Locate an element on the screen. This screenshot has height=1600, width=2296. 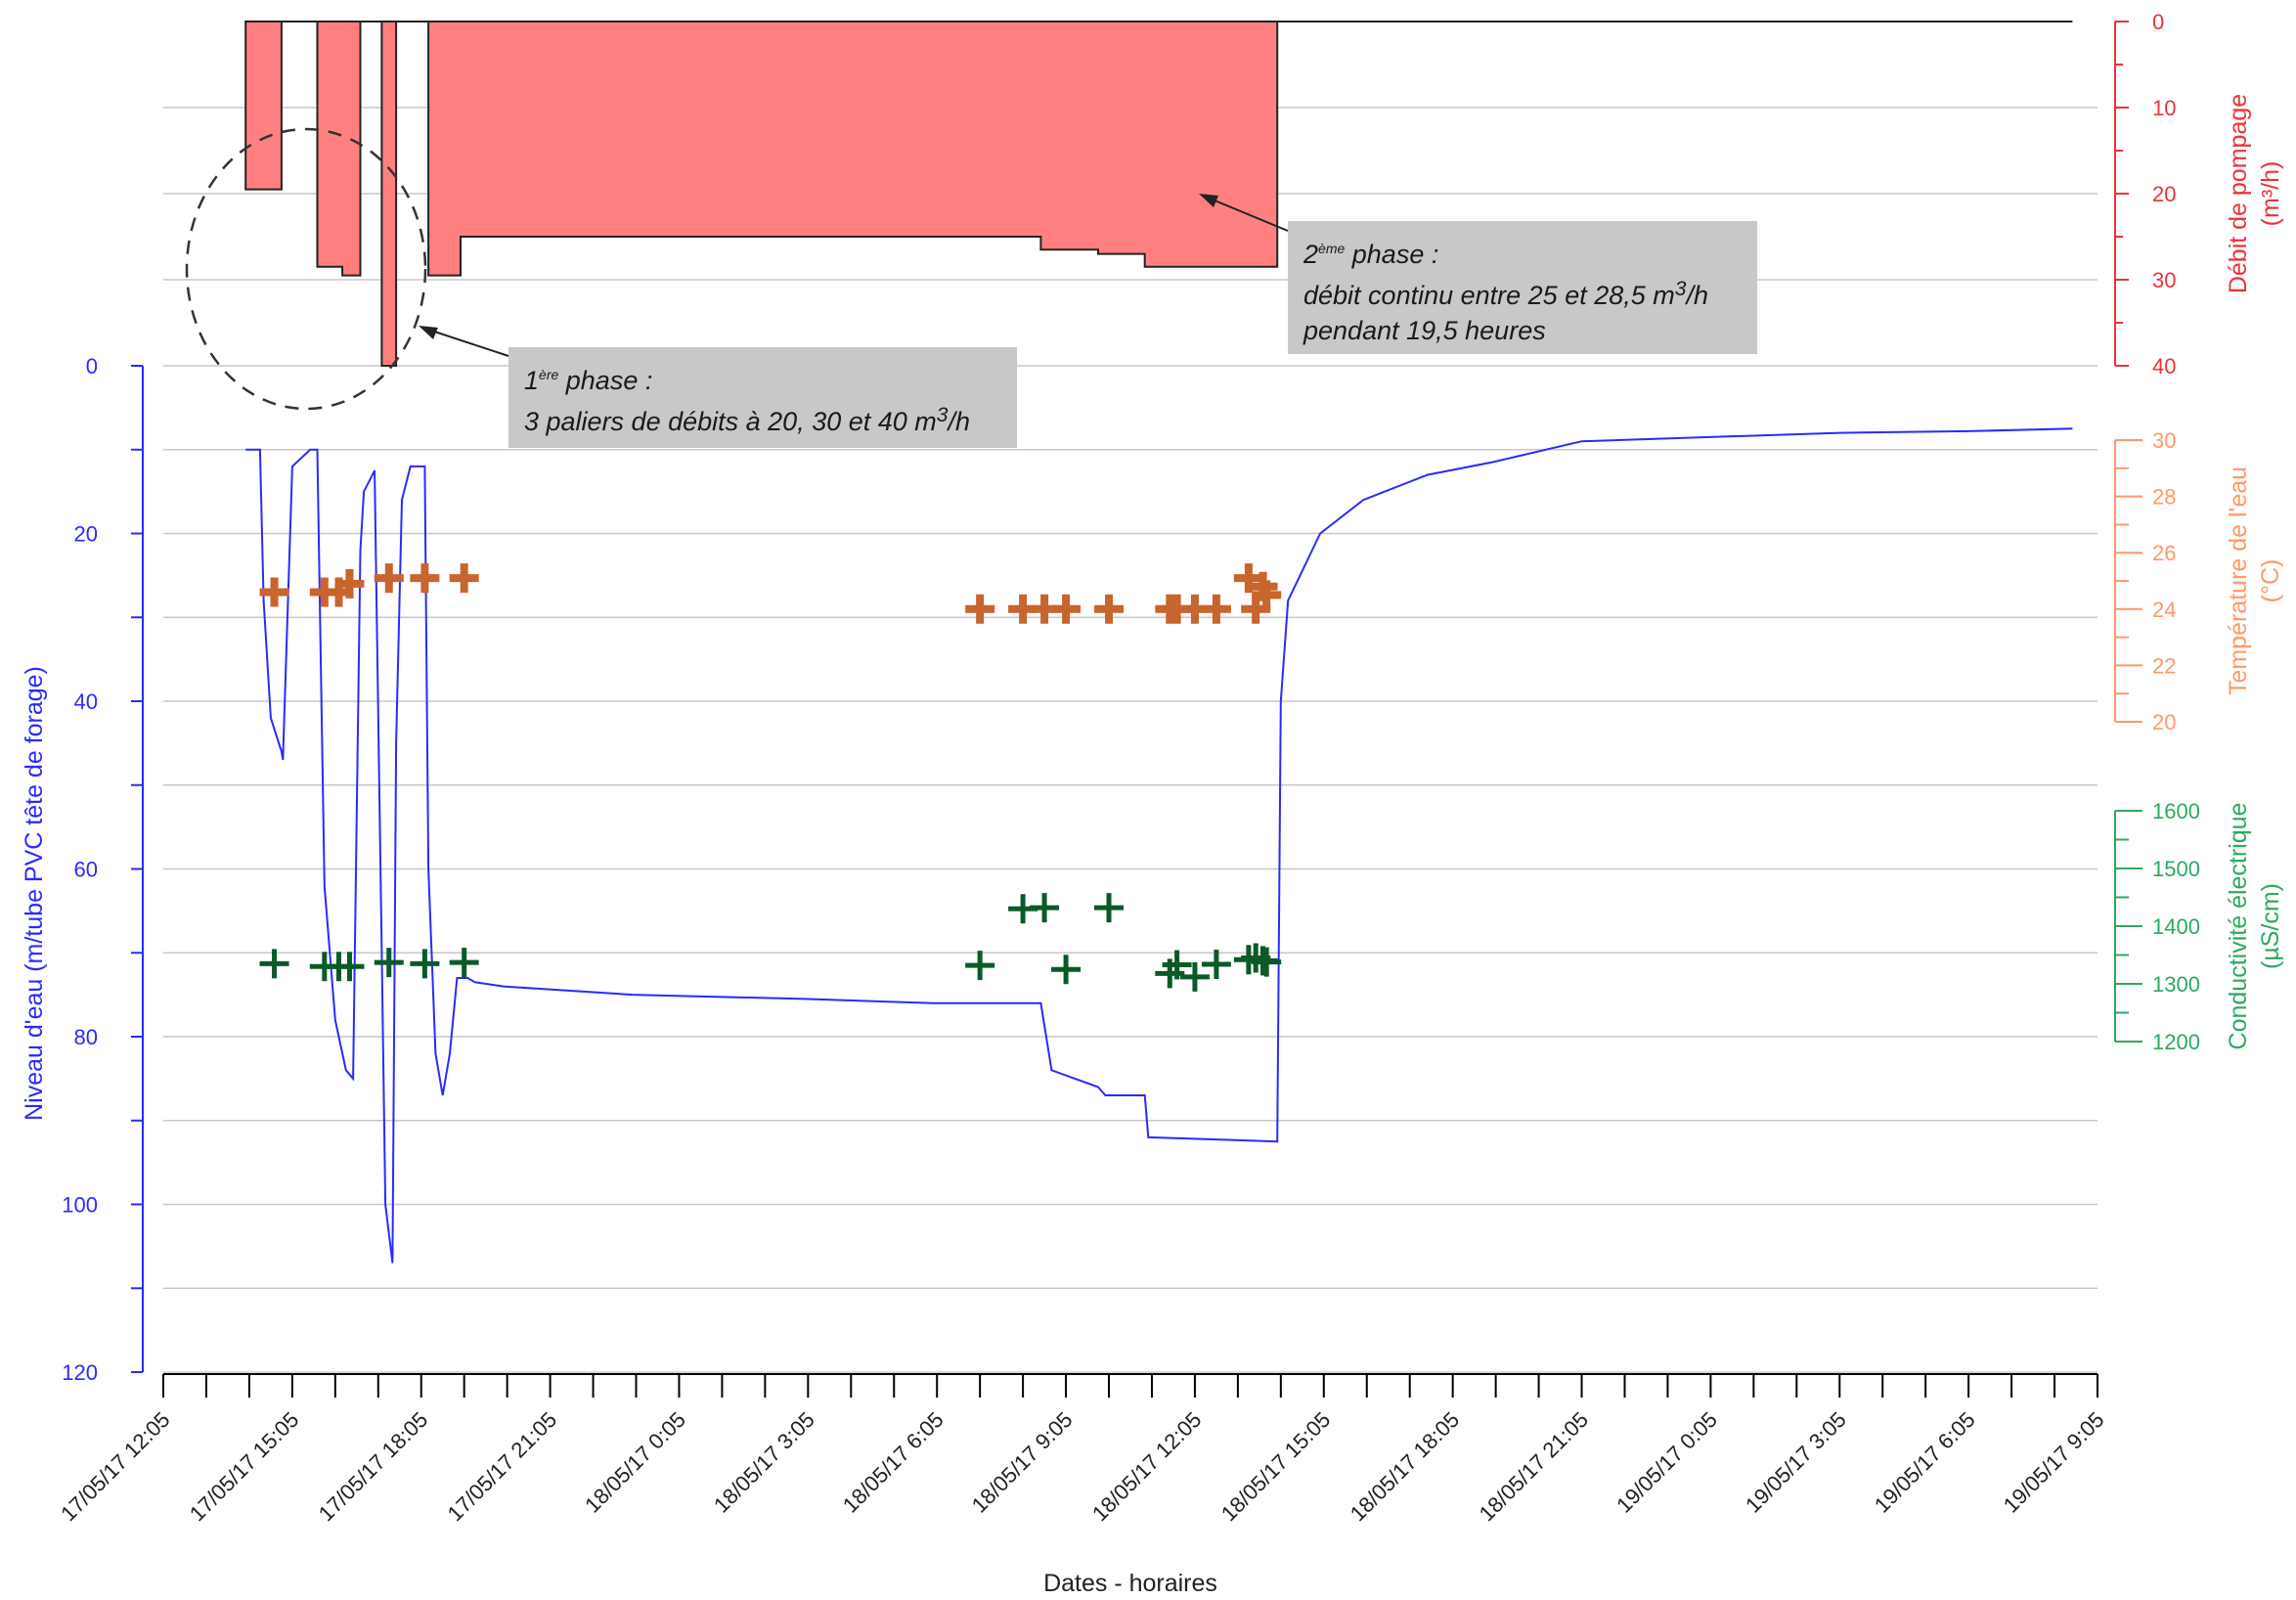
temperature-tick-label: 26 is located at coordinates (2164, 553).